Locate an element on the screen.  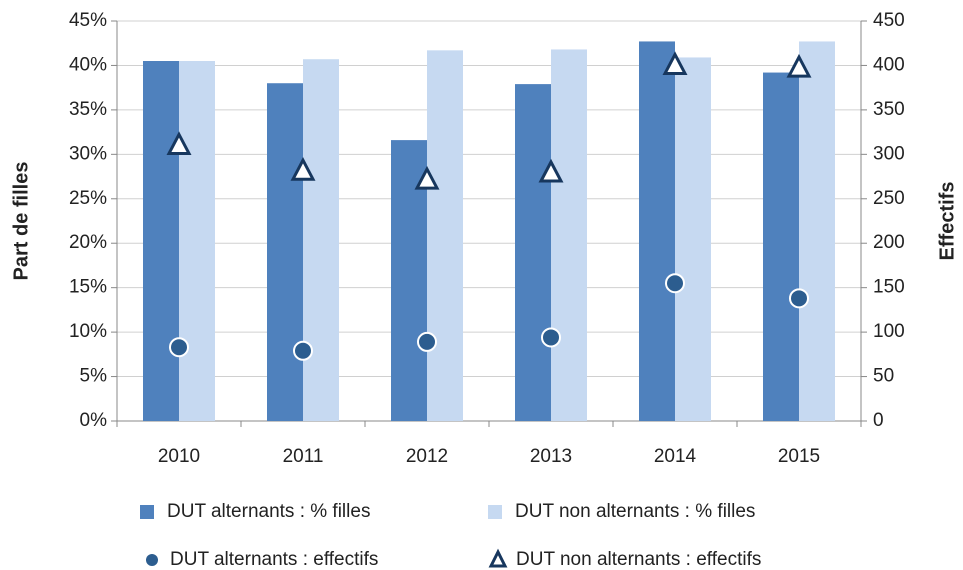
y-tick-label: 0% is located at coordinates (94, 420).